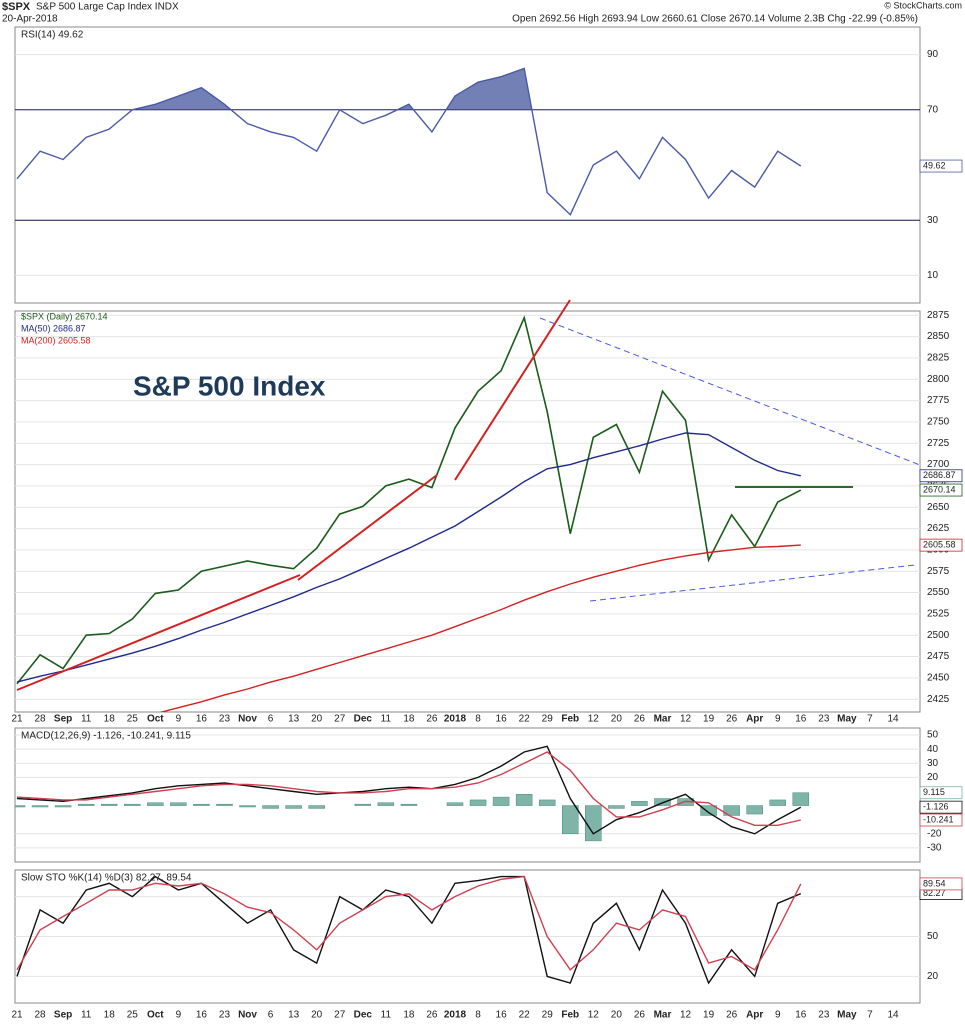 This screenshot has width=965, height=1024. What do you see at coordinates (933, 749) in the screenshot?
I see `y-tick-label: 40` at bounding box center [933, 749].